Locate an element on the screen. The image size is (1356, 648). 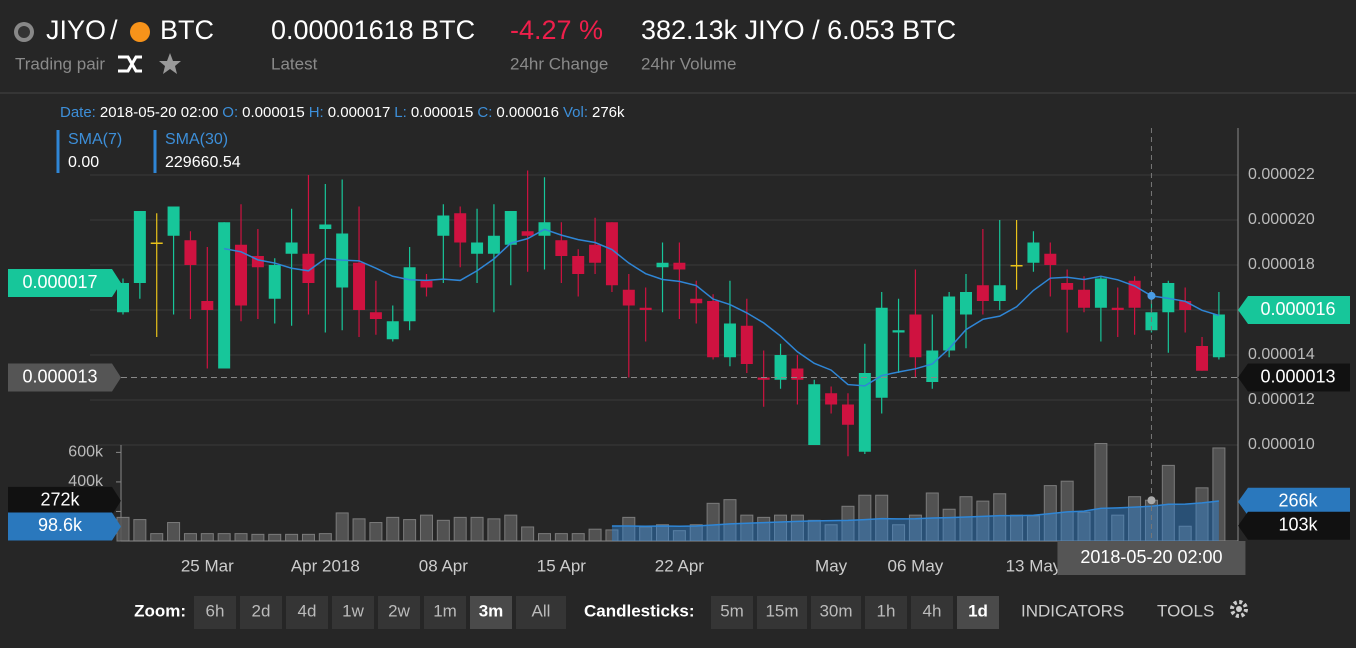
toolbar-button-label: All is located at coordinates (541, 610).